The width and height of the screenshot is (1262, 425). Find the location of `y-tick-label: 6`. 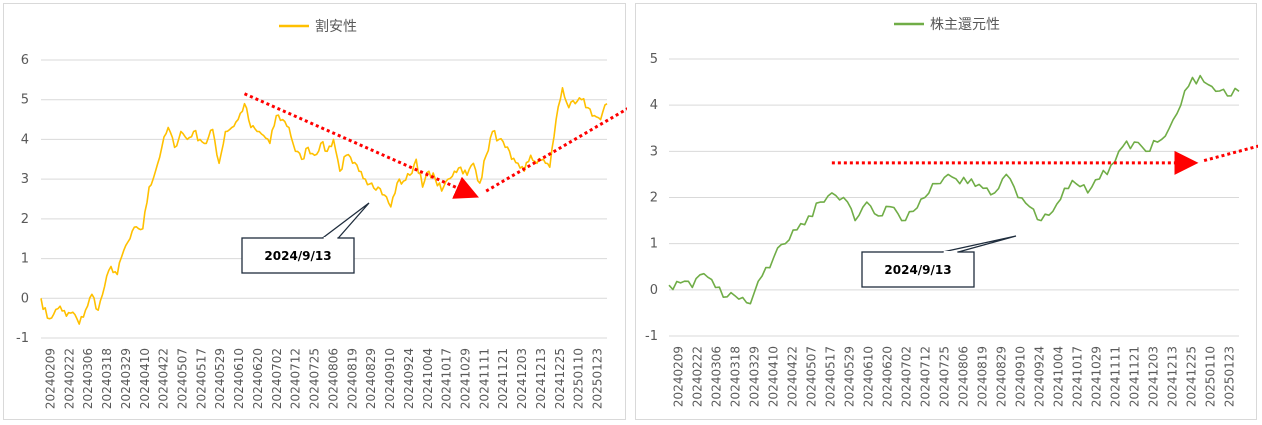

y-tick-label: 6 is located at coordinates (25, 60).